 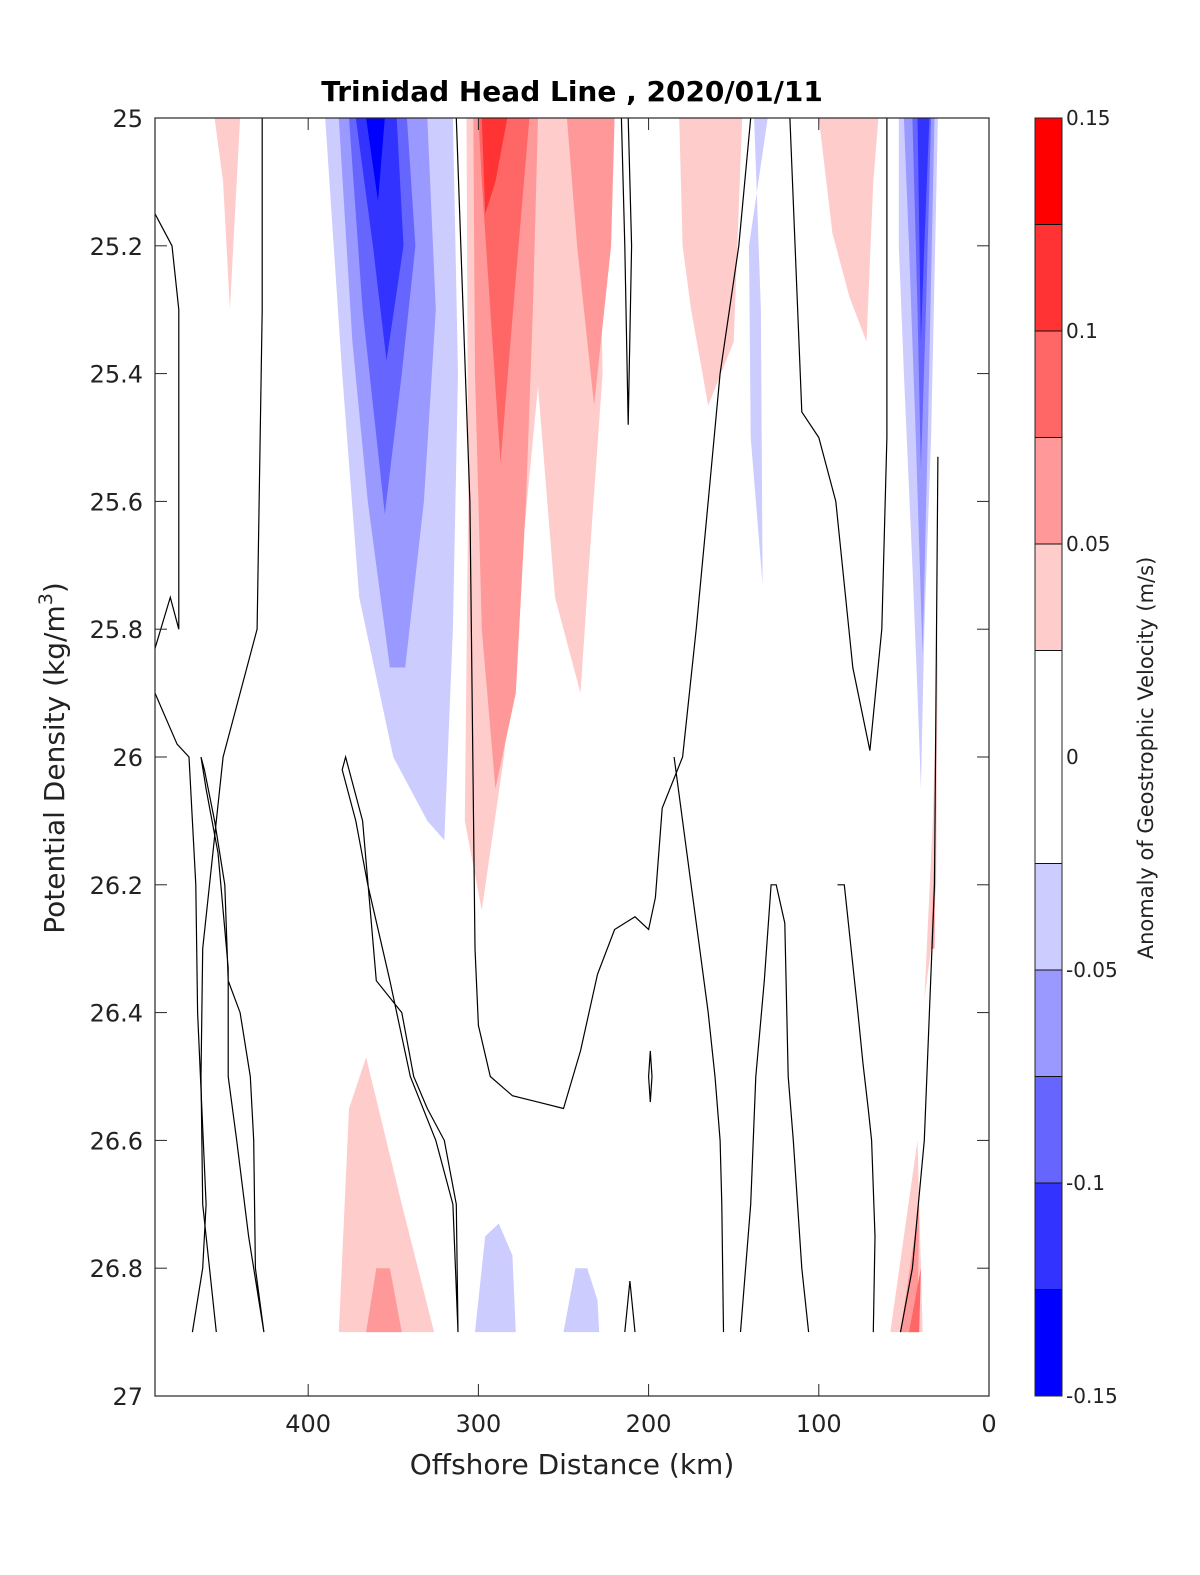 What do you see at coordinates (116, 886) in the screenshot?
I see `y-tick-label: 26.2` at bounding box center [116, 886].